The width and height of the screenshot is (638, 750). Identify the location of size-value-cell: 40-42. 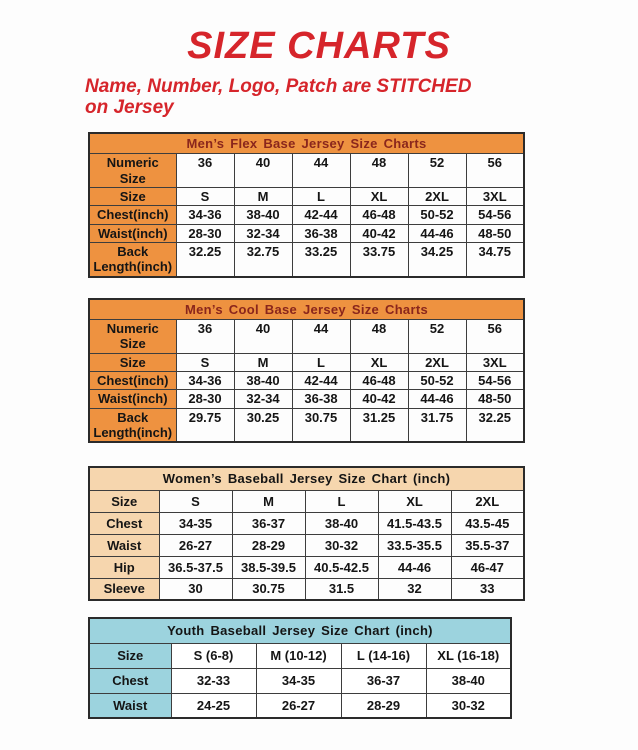
(379, 399).